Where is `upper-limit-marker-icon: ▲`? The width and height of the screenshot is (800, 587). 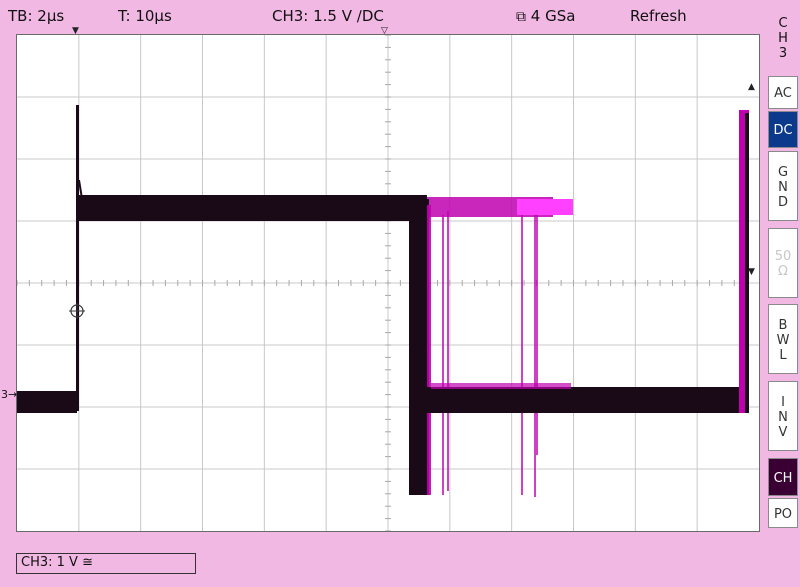 upper-limit-marker-icon: ▲ is located at coordinates (751, 87).